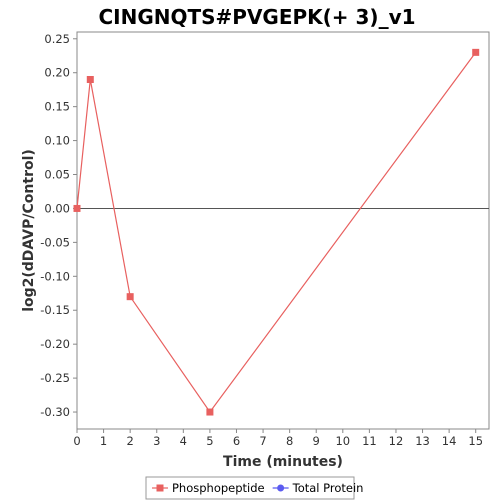 Image resolution: width=500 pixels, height=500 pixels. What do you see at coordinates (316, 441) in the screenshot?
I see `x-tick-label: 9` at bounding box center [316, 441].